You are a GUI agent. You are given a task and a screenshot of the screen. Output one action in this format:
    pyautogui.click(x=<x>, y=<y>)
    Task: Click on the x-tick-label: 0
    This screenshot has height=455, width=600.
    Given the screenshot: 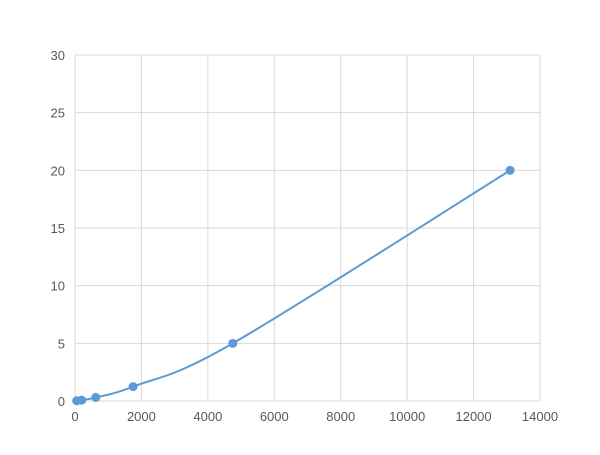 What is the action you would take?
    pyautogui.click(x=74, y=416)
    